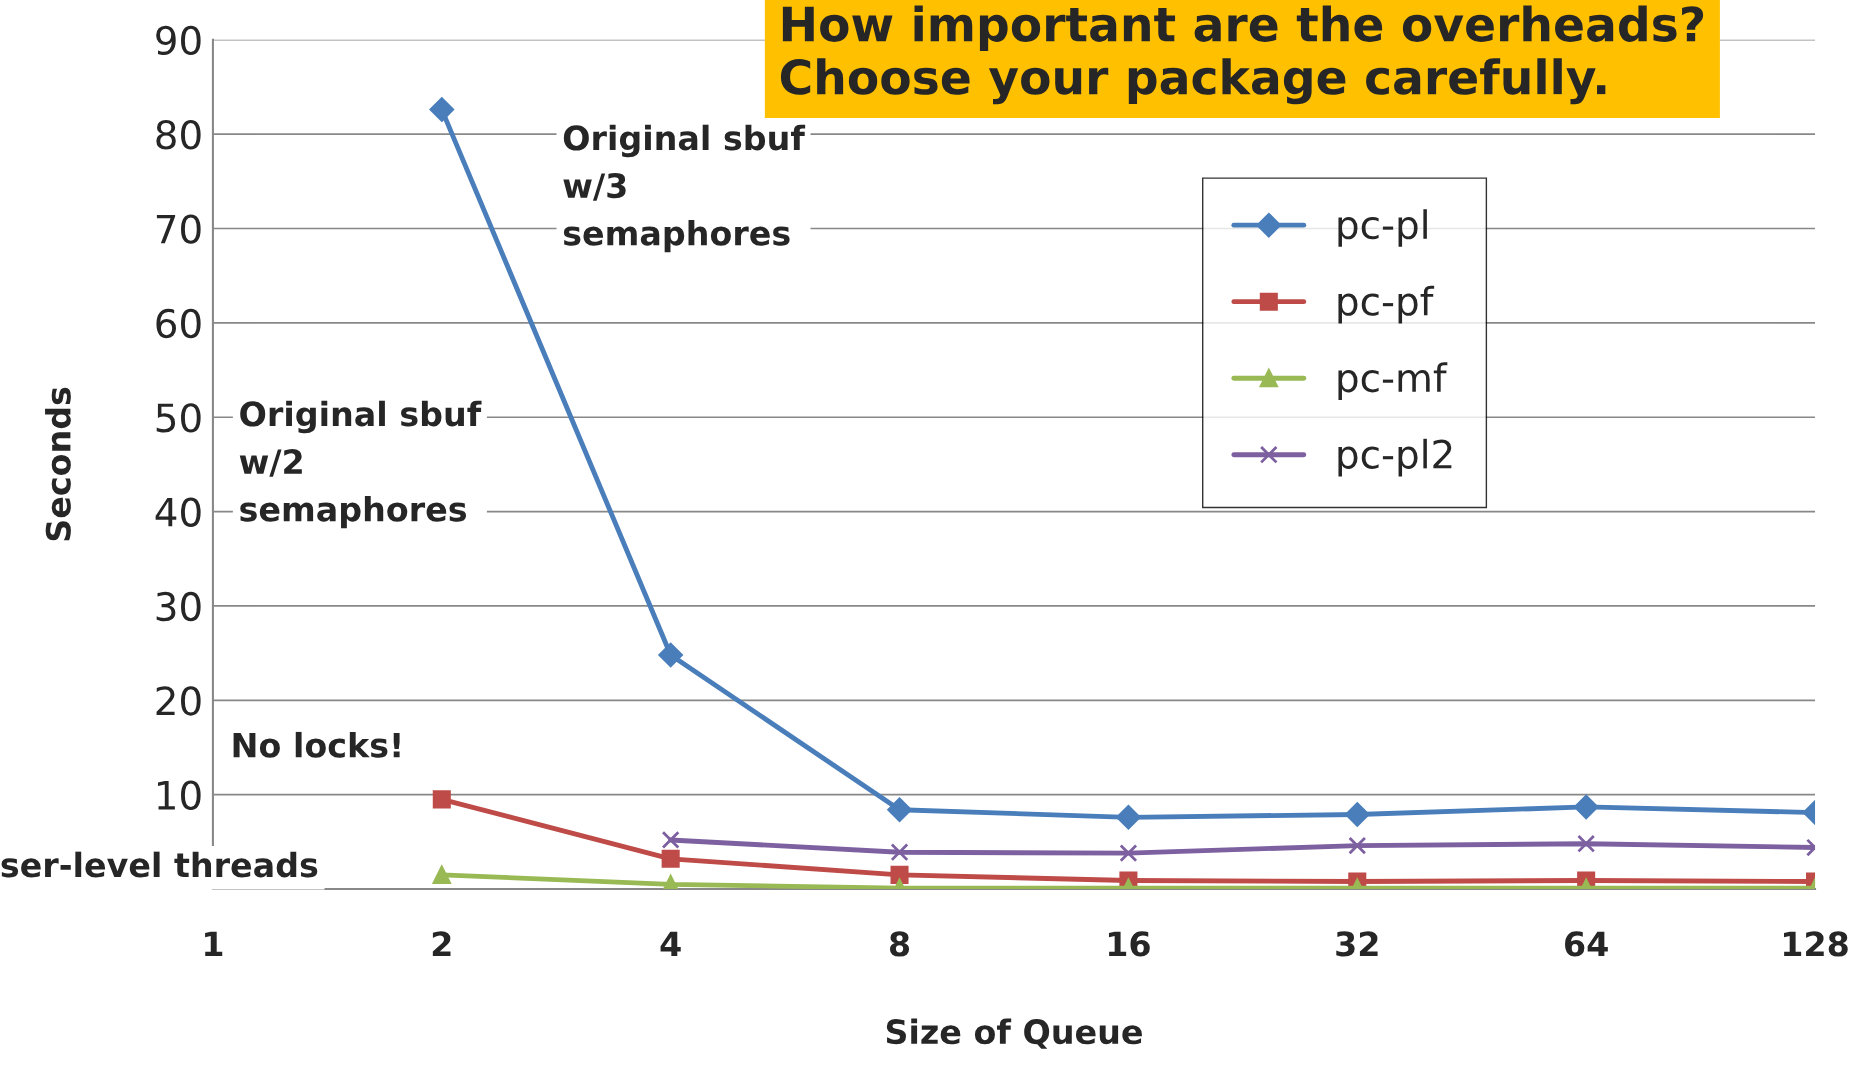 Image resolution: width=1876 pixels, height=1075 pixels. Describe the element at coordinates (159, 864) in the screenshot. I see `annotation: ser-level threads` at that location.